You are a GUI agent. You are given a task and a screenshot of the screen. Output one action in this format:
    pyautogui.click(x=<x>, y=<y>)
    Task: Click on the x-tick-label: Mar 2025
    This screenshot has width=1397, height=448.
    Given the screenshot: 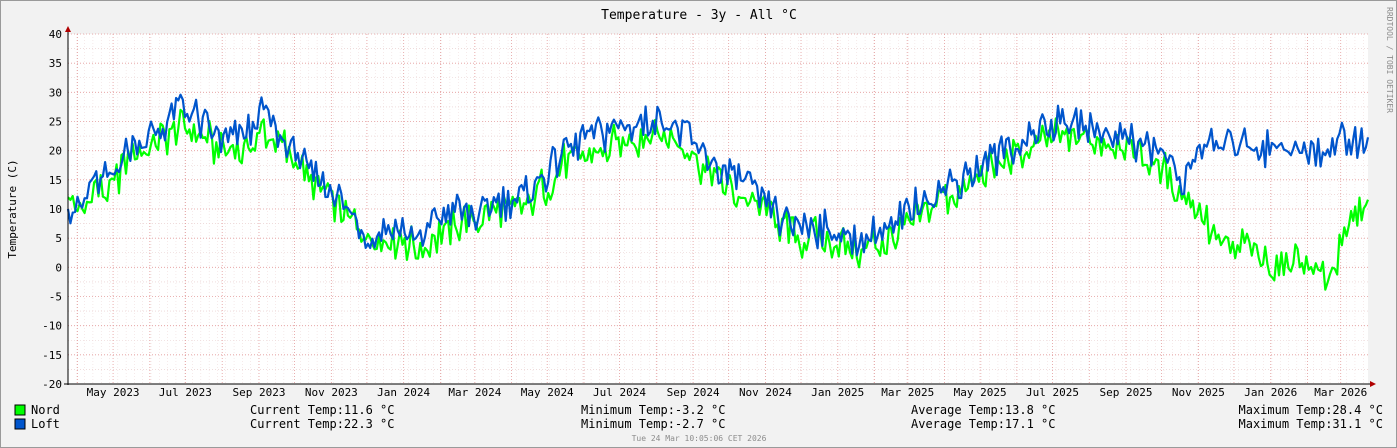 What is the action you would take?
    pyautogui.click(x=907, y=392)
    